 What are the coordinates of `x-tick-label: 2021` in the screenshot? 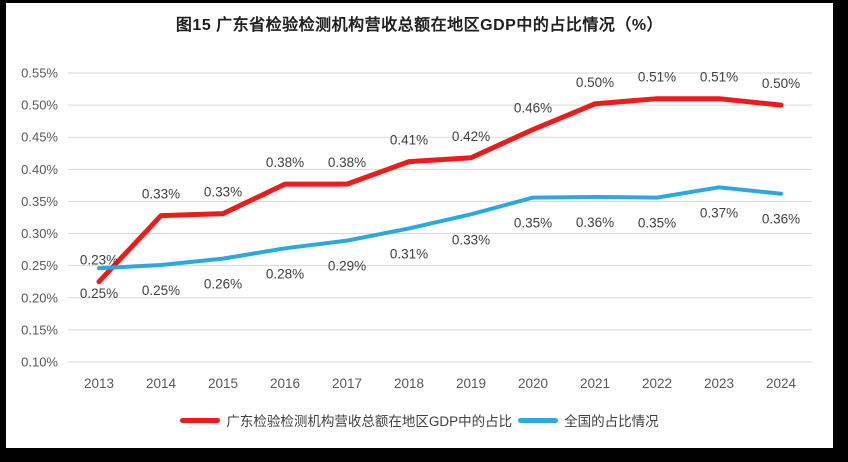 It's located at (595, 383).